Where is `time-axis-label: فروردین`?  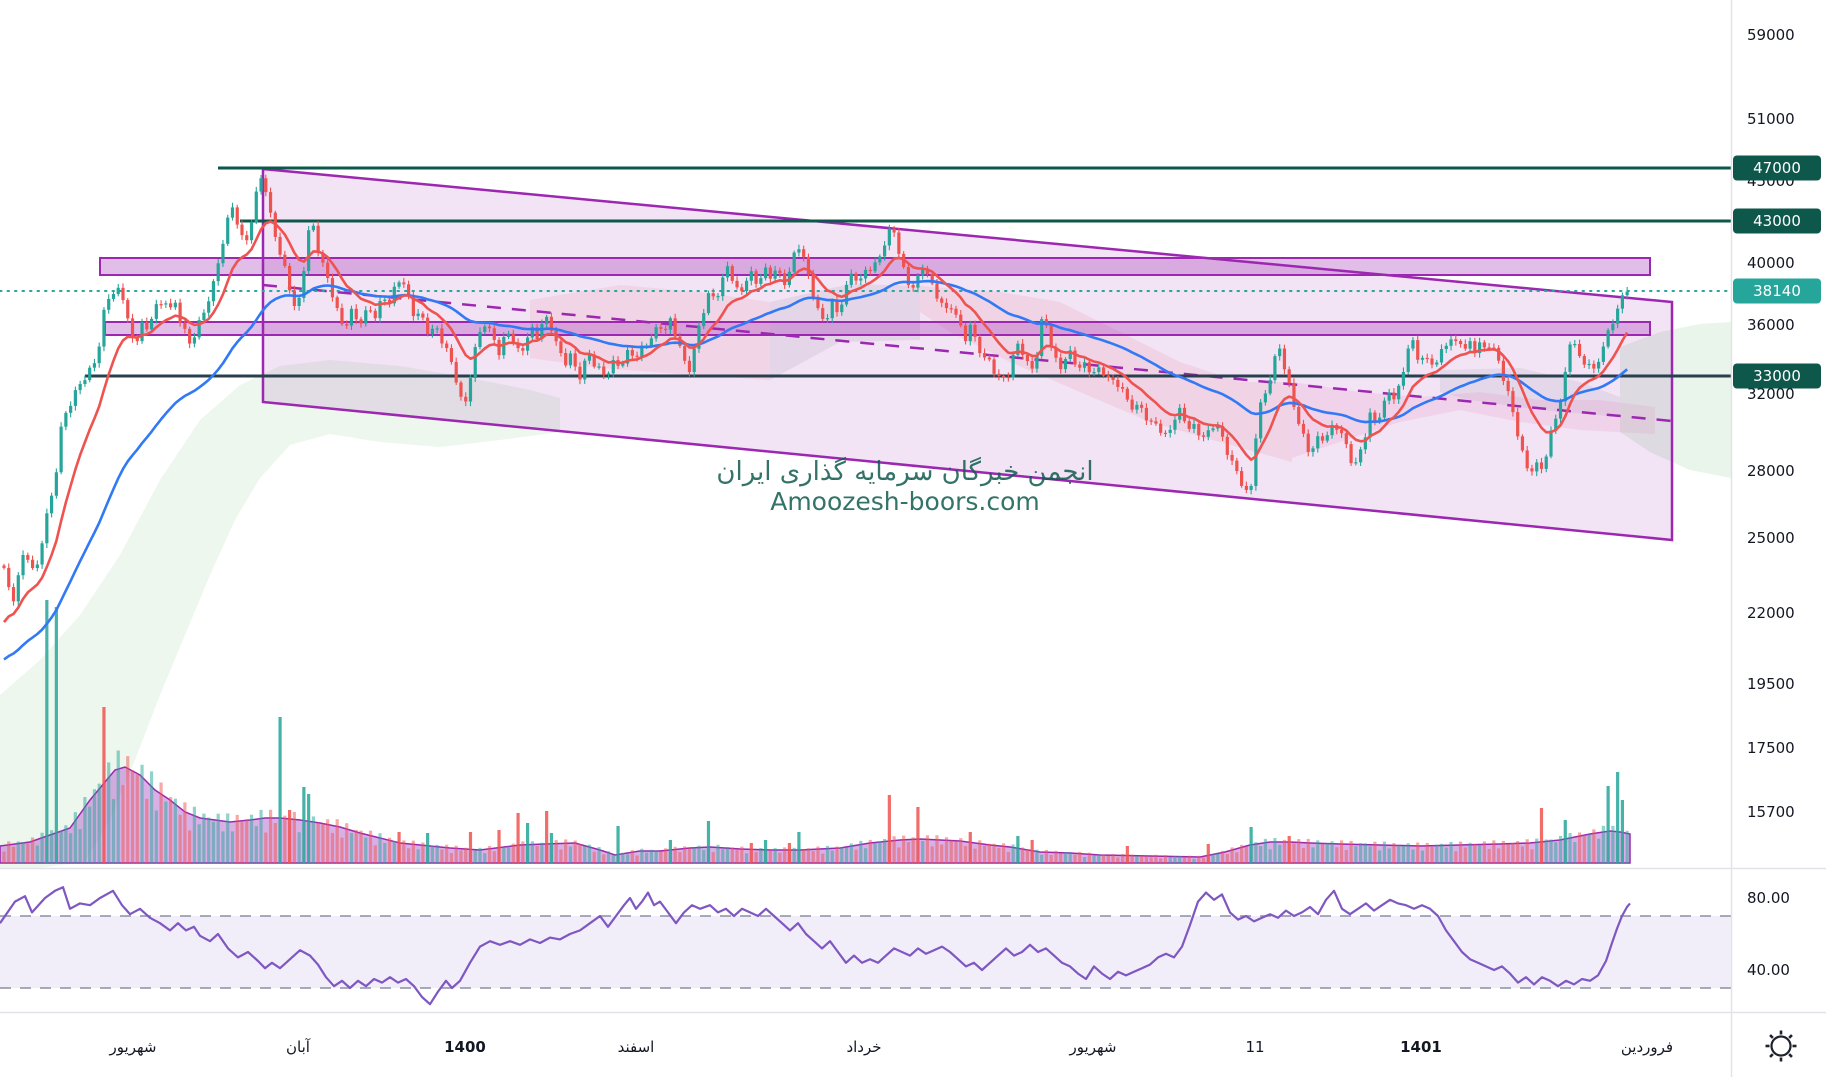 time-axis-label: فروردین is located at coordinates (1647, 1047).